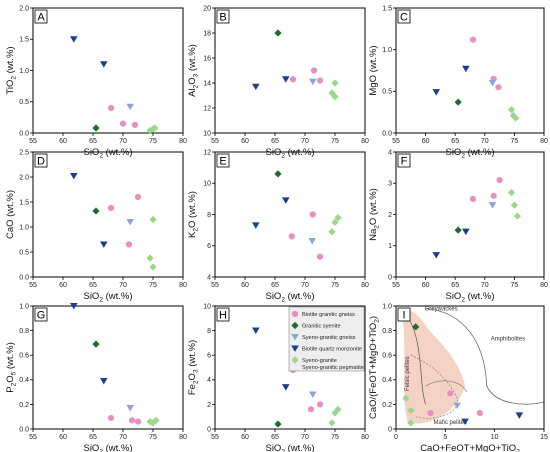  What do you see at coordinates (222, 162) in the screenshot?
I see `panel-letter: E` at bounding box center [222, 162].